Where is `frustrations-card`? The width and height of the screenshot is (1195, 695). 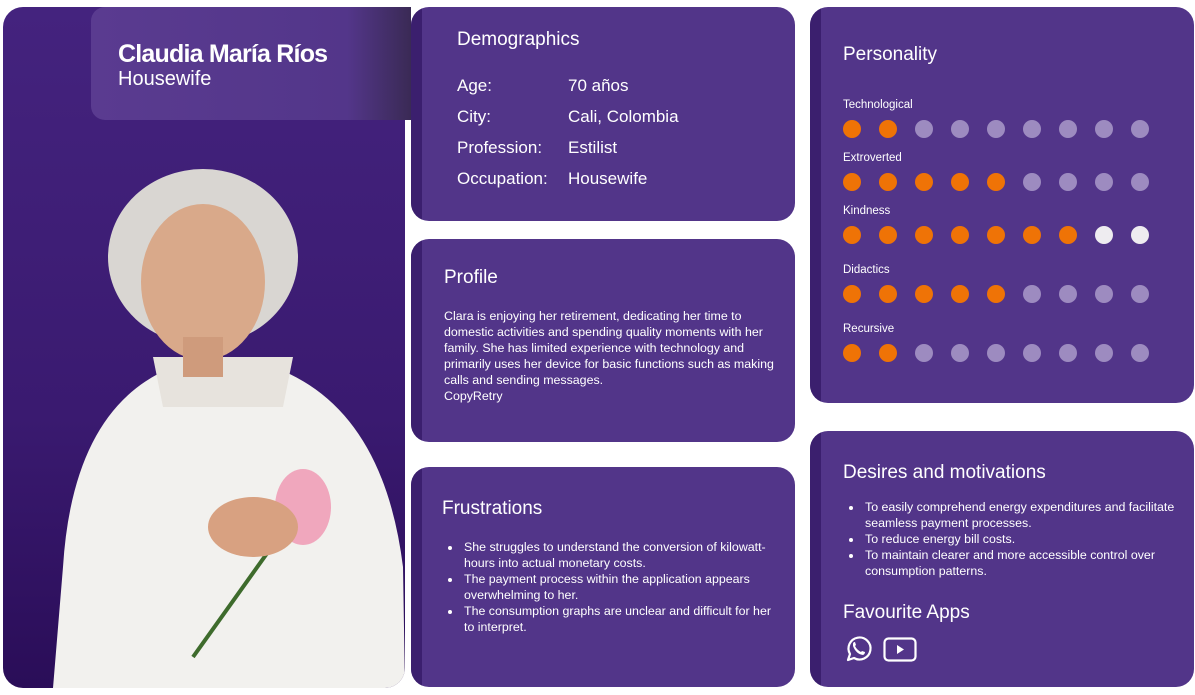 frustrations-card is located at coordinates (603, 577).